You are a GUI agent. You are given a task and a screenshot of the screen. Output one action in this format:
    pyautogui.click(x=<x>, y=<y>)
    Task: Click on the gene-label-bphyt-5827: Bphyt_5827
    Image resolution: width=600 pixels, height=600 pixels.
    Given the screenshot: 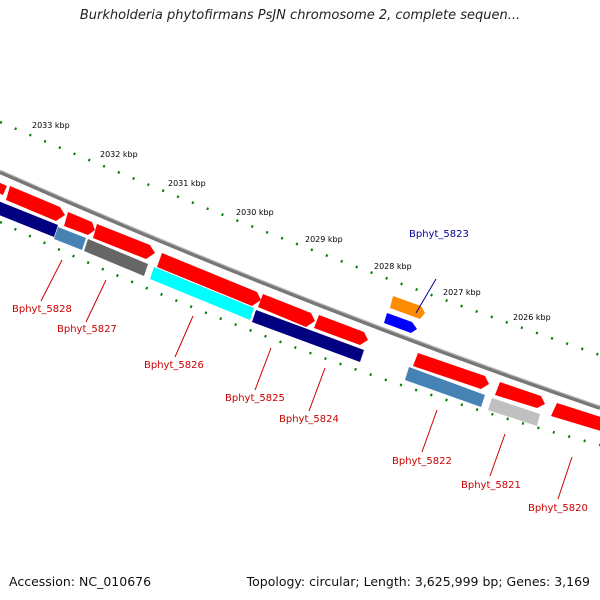 What is the action you would take?
    pyautogui.click(x=87, y=329)
    